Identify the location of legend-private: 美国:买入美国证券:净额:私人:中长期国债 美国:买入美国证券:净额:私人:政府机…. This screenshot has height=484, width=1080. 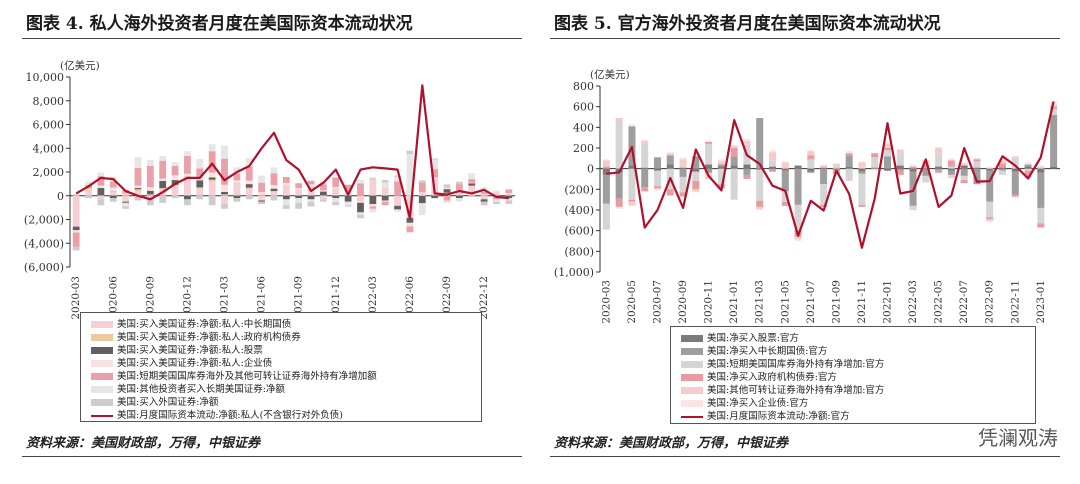
(281, 367).